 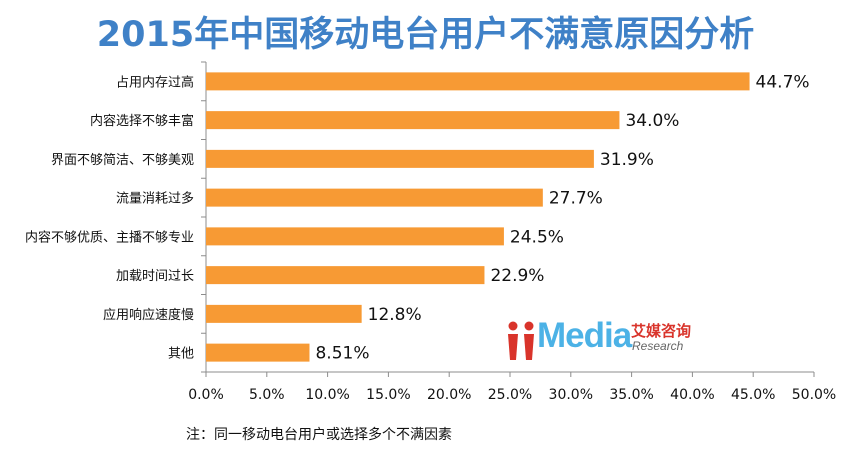 What do you see at coordinates (652, 121) in the screenshot?
I see `value-label: 34.0%` at bounding box center [652, 121].